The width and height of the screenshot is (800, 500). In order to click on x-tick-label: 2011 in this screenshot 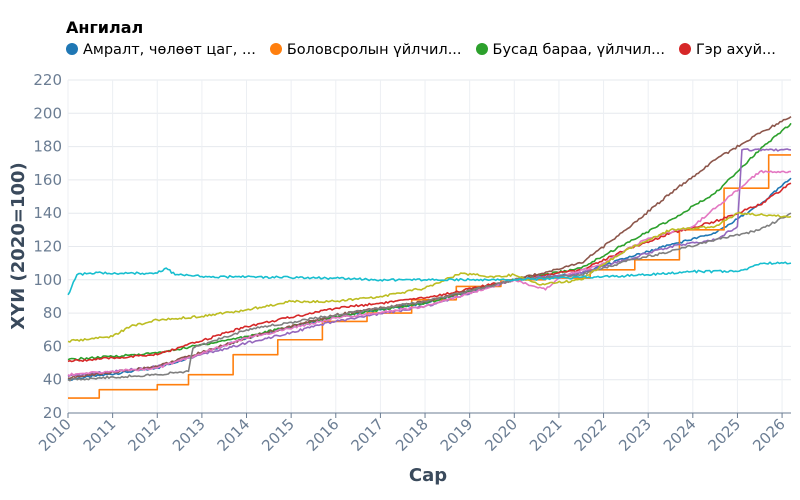, I will do `click(100, 435)`.